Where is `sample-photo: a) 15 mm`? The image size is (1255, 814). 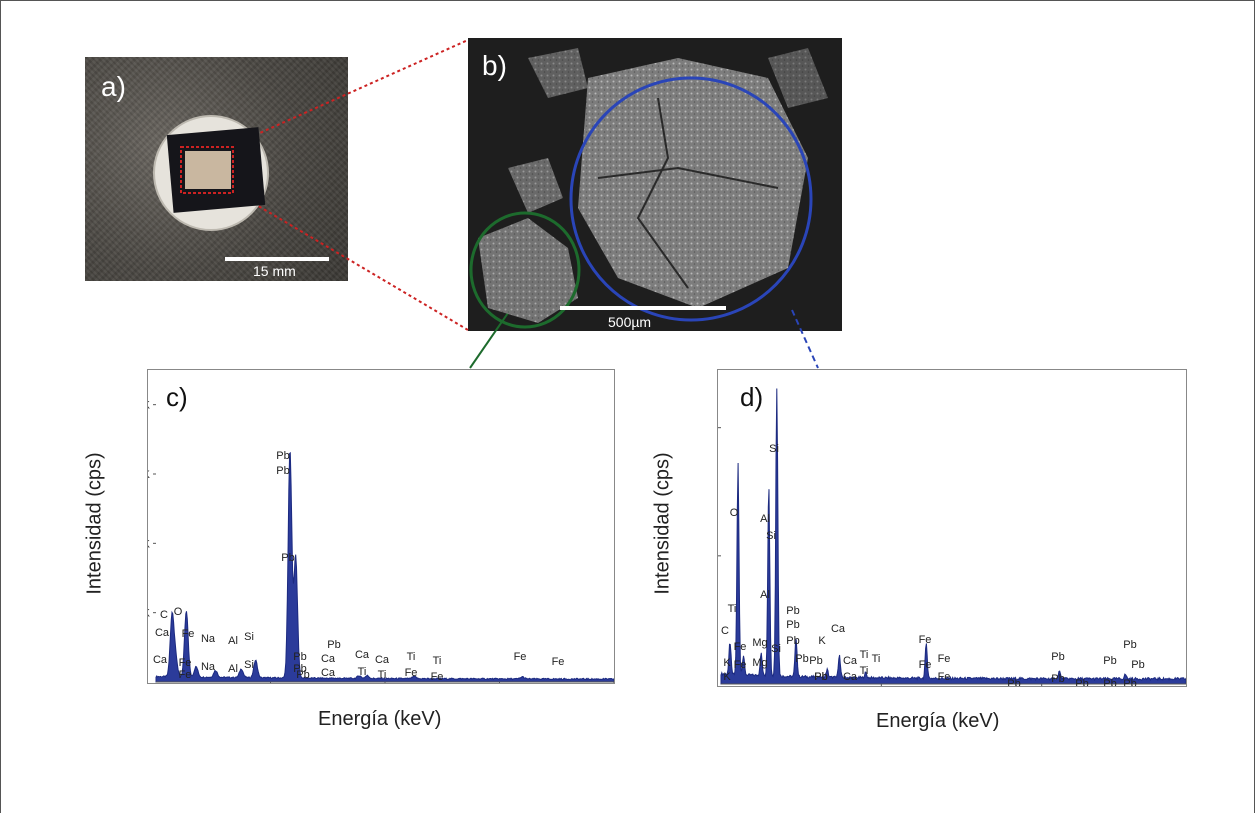
sample-photo: a) 15 mm is located at coordinates (216, 169).